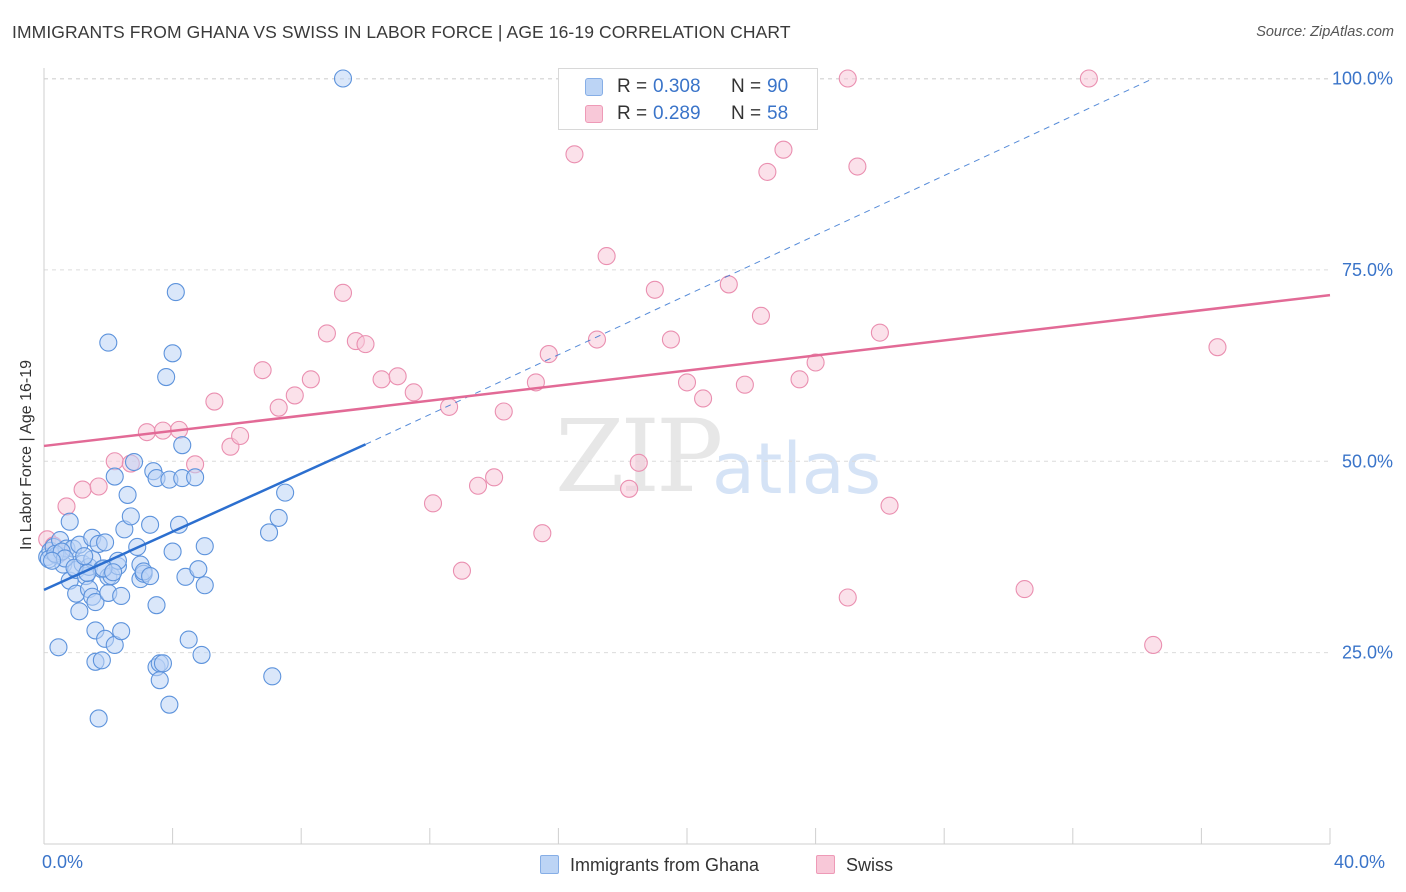 Image resolution: width=1406 pixels, height=892 pixels. What do you see at coordinates (594, 87) in the screenshot?
I see `legend-swatch-ghana` at bounding box center [594, 87].